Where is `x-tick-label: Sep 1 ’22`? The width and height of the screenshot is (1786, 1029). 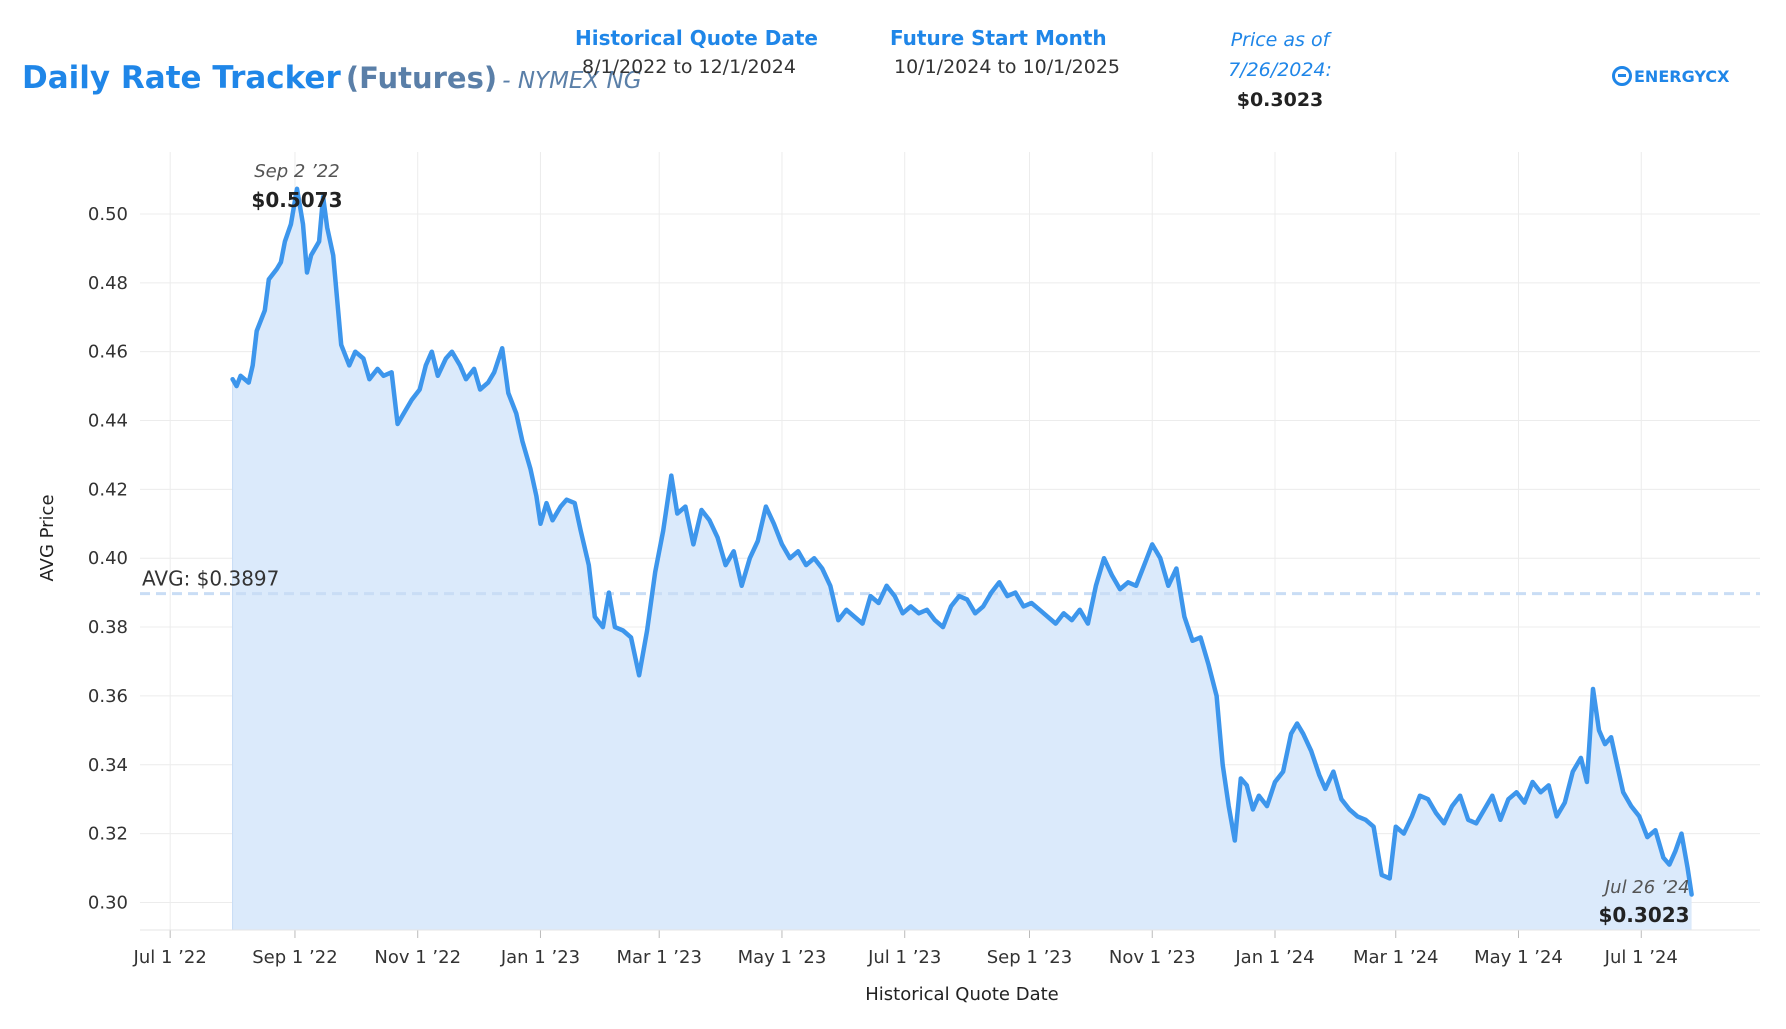
x-tick-label: Sep 1 ’22 is located at coordinates (294, 957).